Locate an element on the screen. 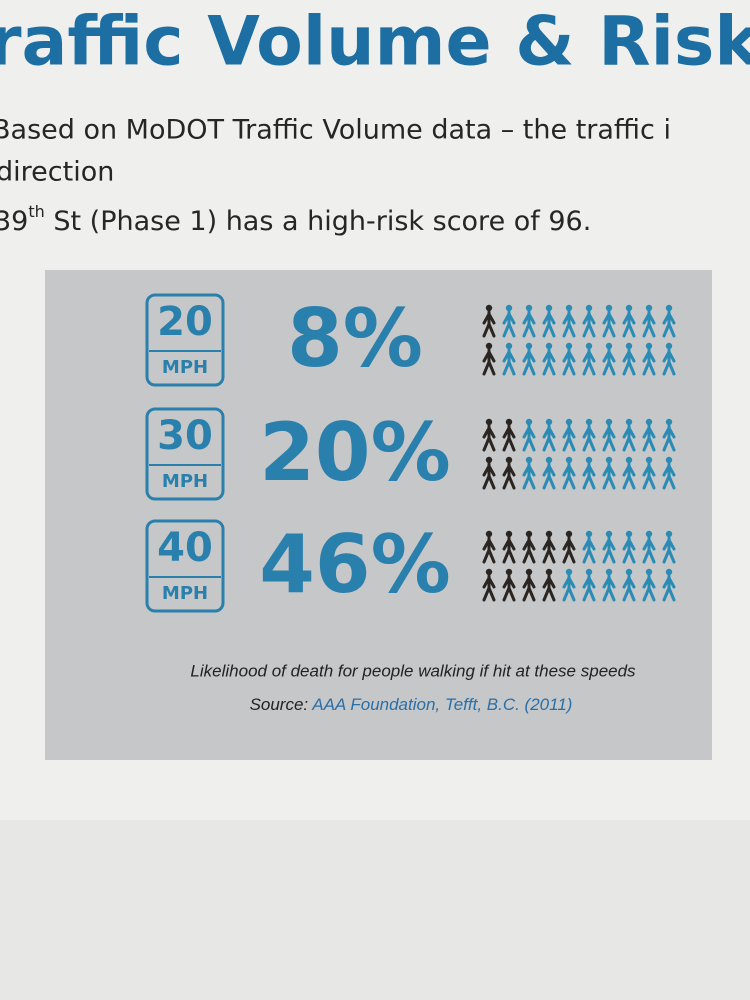 The height and width of the screenshot is (1000, 750). speed-unit: MPH is located at coordinates (185, 367).